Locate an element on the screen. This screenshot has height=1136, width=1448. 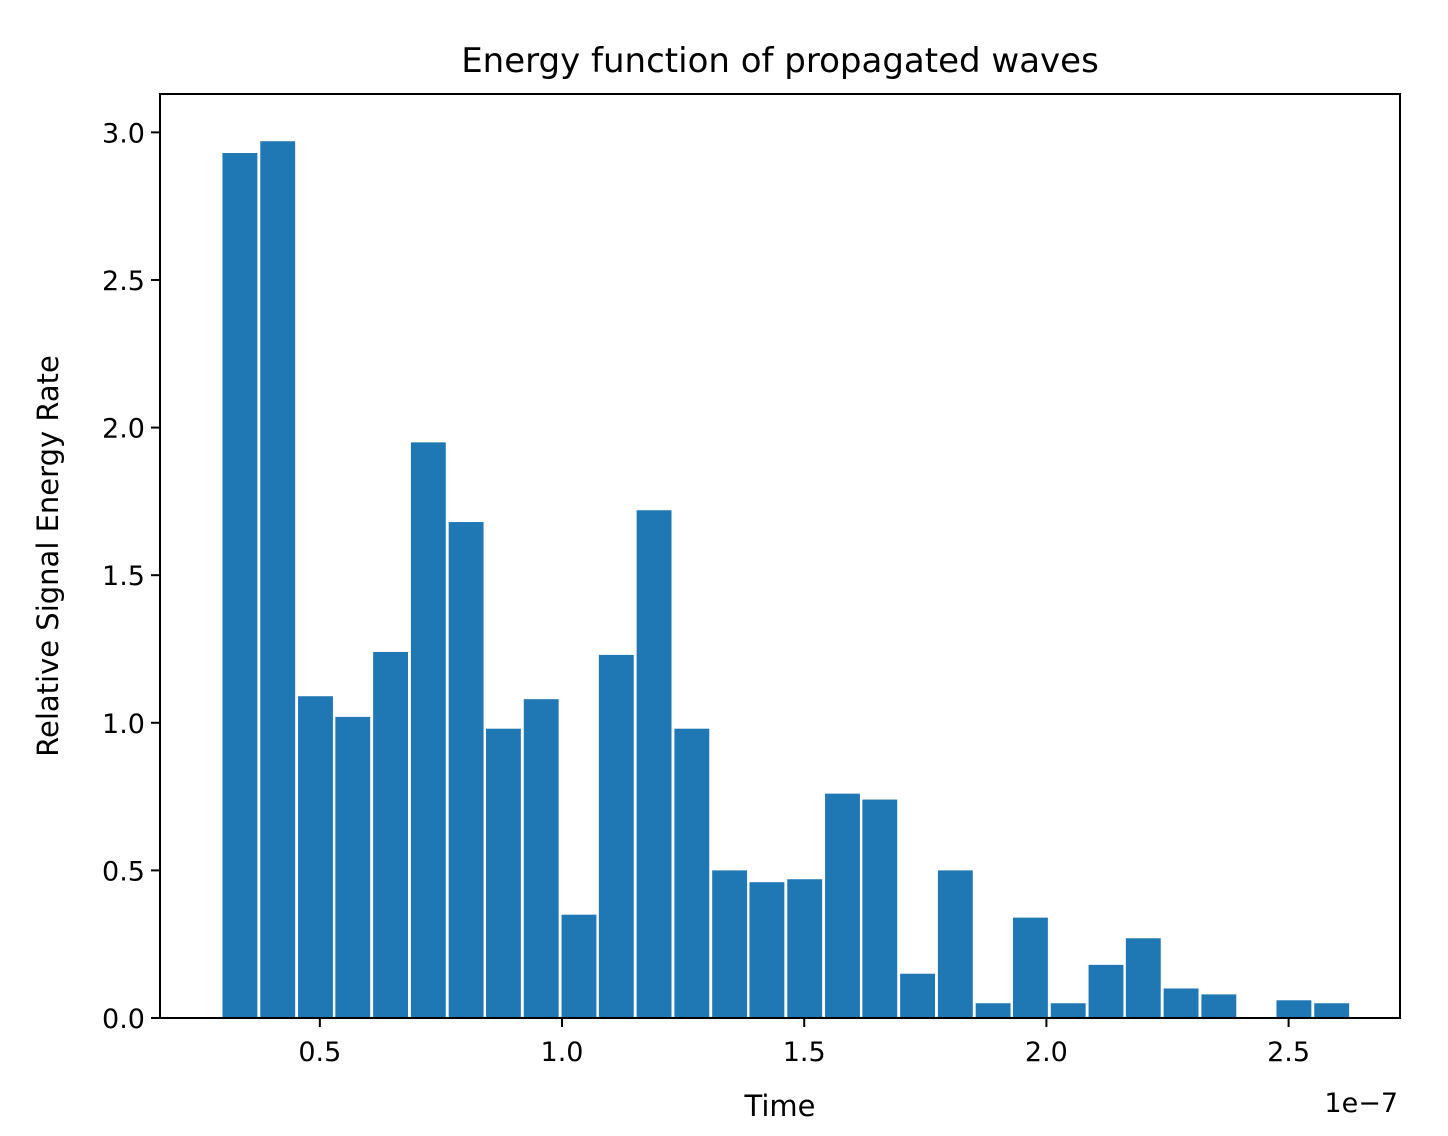
y-tick-label-1: 0.5 is located at coordinates (123, 871).